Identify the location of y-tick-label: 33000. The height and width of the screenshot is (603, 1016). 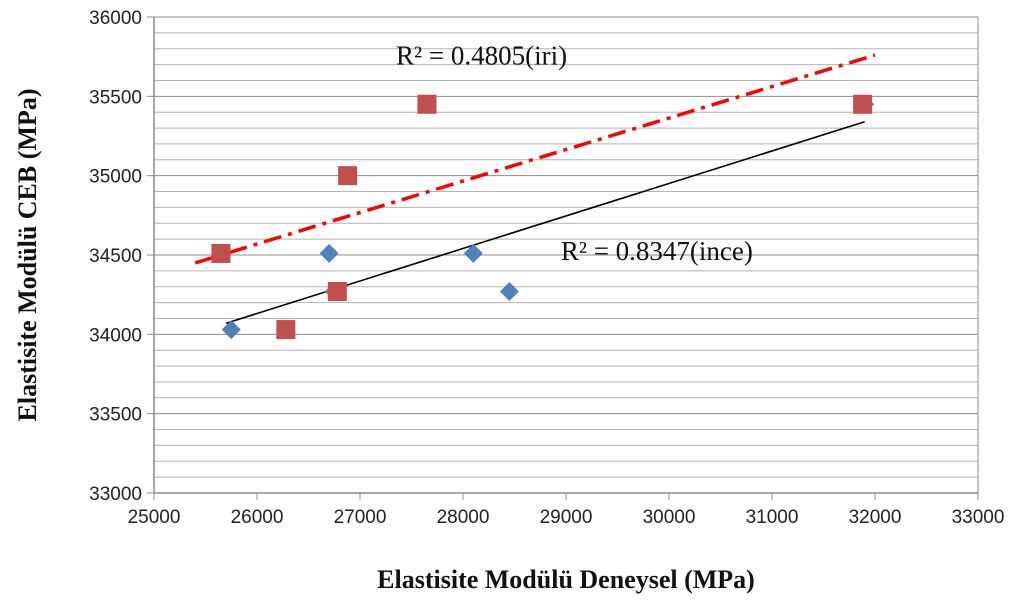
(115, 494).